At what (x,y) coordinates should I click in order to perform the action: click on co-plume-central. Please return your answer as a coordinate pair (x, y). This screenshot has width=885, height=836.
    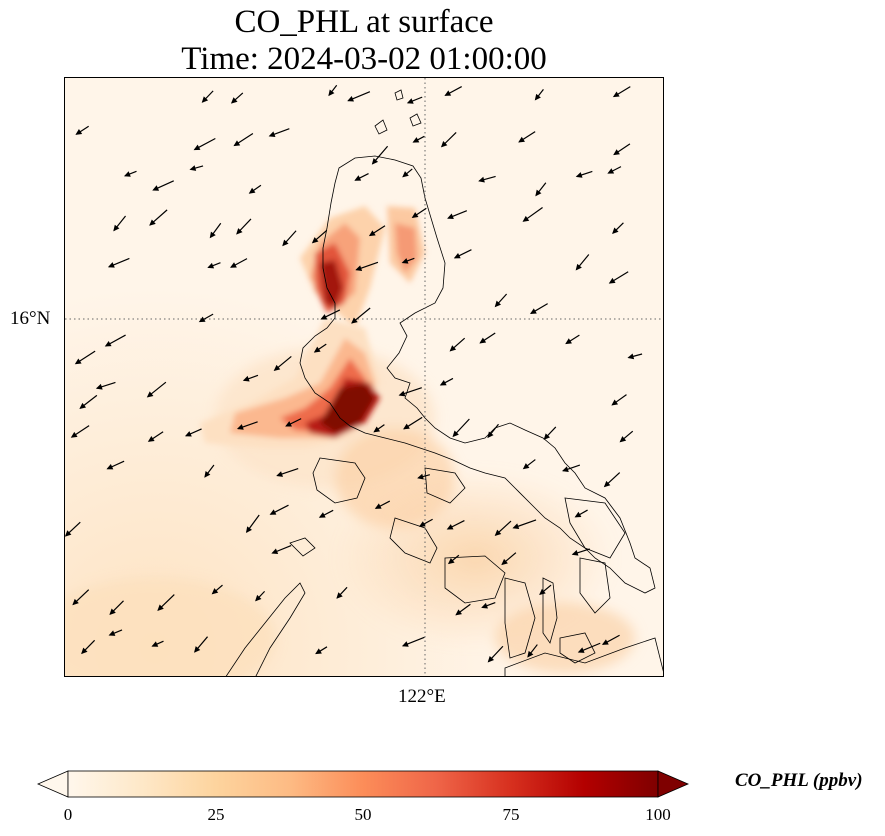
    Looking at the image, I should click on (290, 383).